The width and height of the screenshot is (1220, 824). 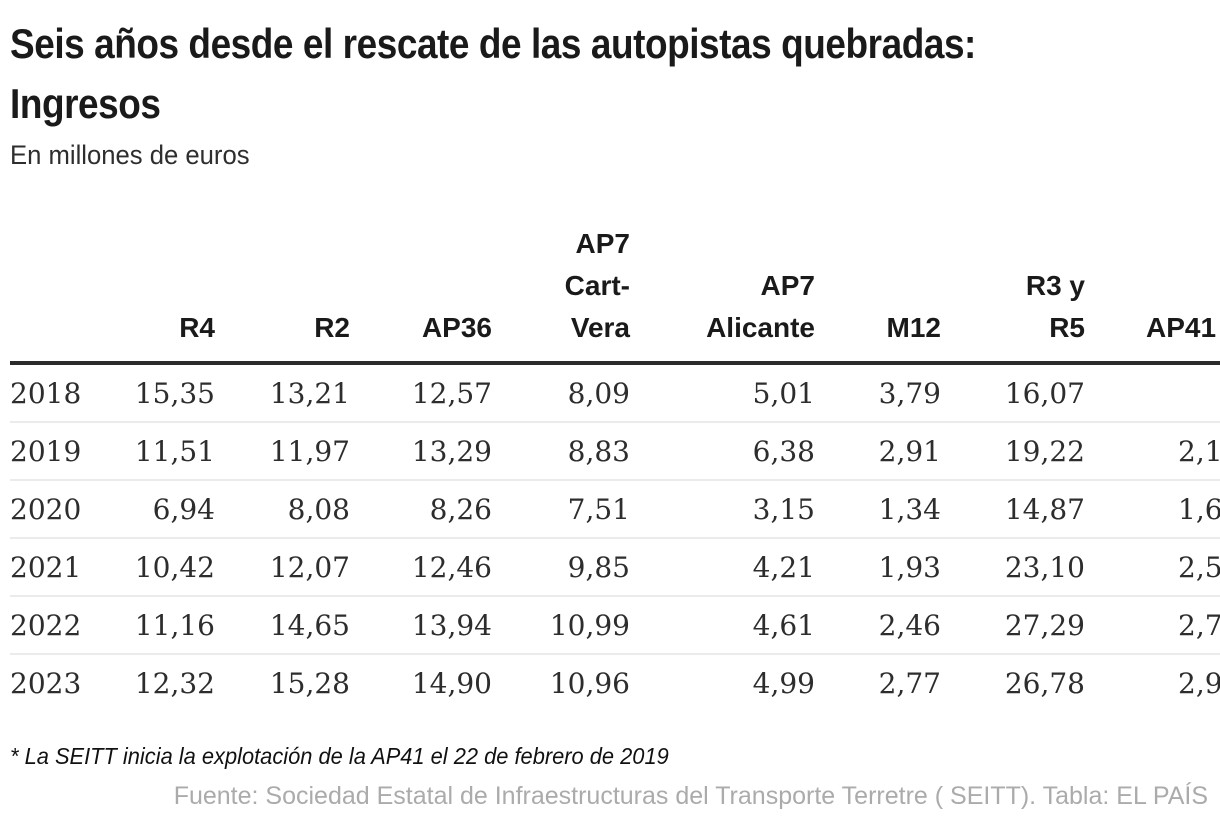 What do you see at coordinates (421, 508) in the screenshot?
I see `cell-ap36: 8,26` at bounding box center [421, 508].